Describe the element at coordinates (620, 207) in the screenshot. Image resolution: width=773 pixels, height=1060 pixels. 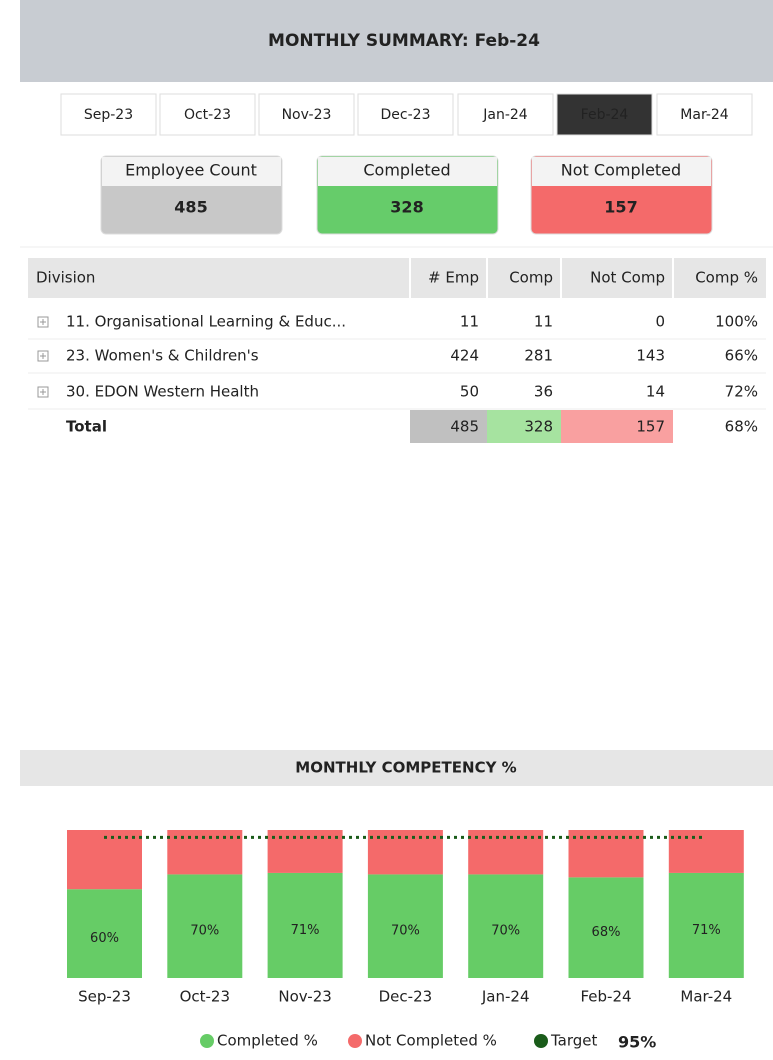
I see `card-value: 157` at that location.